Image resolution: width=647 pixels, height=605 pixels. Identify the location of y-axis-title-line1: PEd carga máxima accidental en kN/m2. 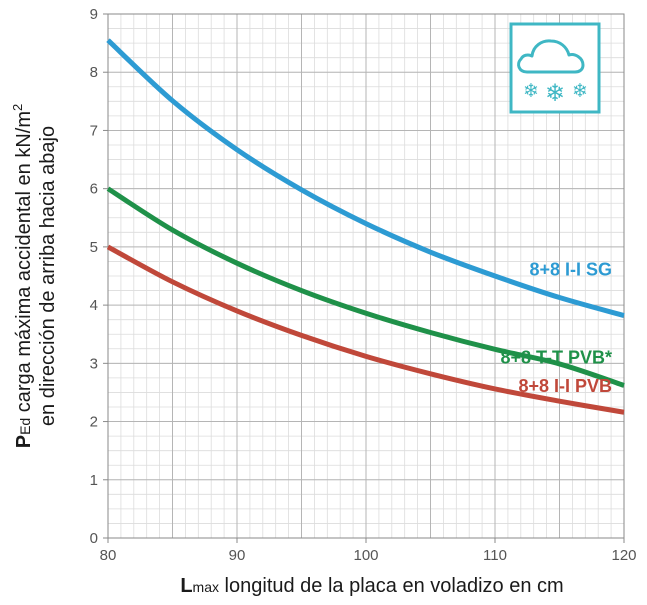
(22, 276).